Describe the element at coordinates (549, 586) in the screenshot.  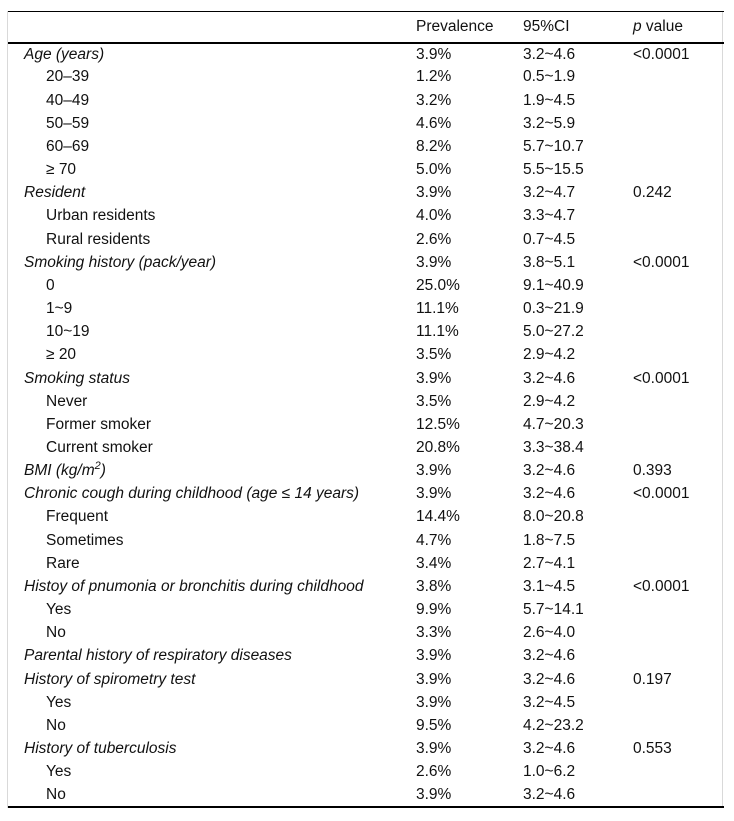
I see `row-ci: 3.1~4.5` at that location.